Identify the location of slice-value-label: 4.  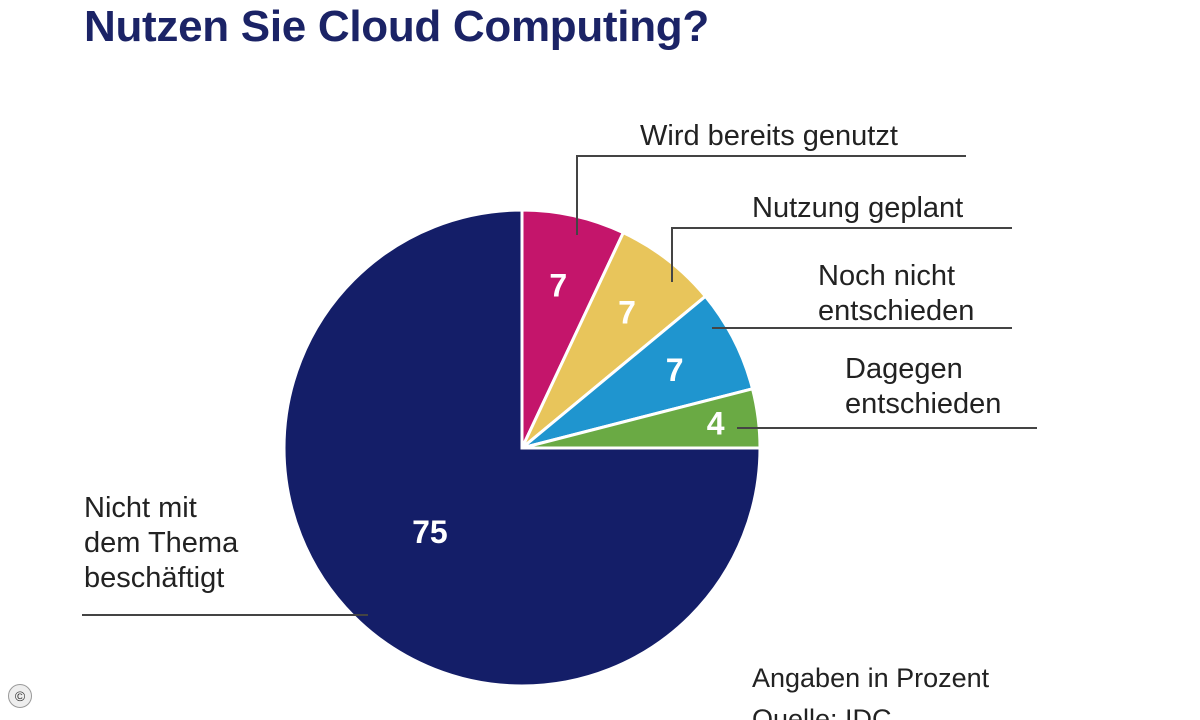
(716, 424).